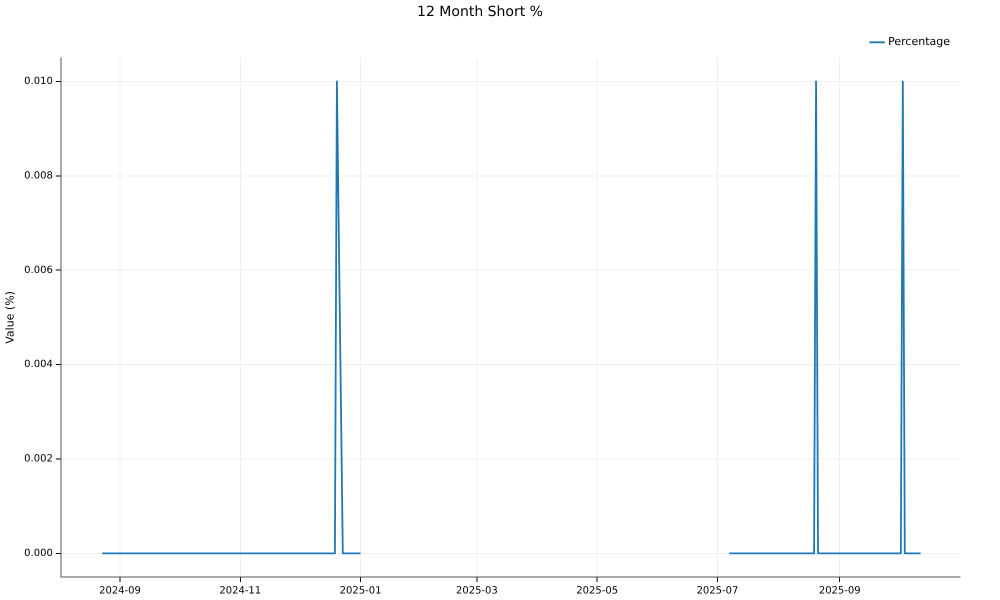  Describe the element at coordinates (38, 81) in the screenshot. I see `y-tick-label: 0.010` at that location.